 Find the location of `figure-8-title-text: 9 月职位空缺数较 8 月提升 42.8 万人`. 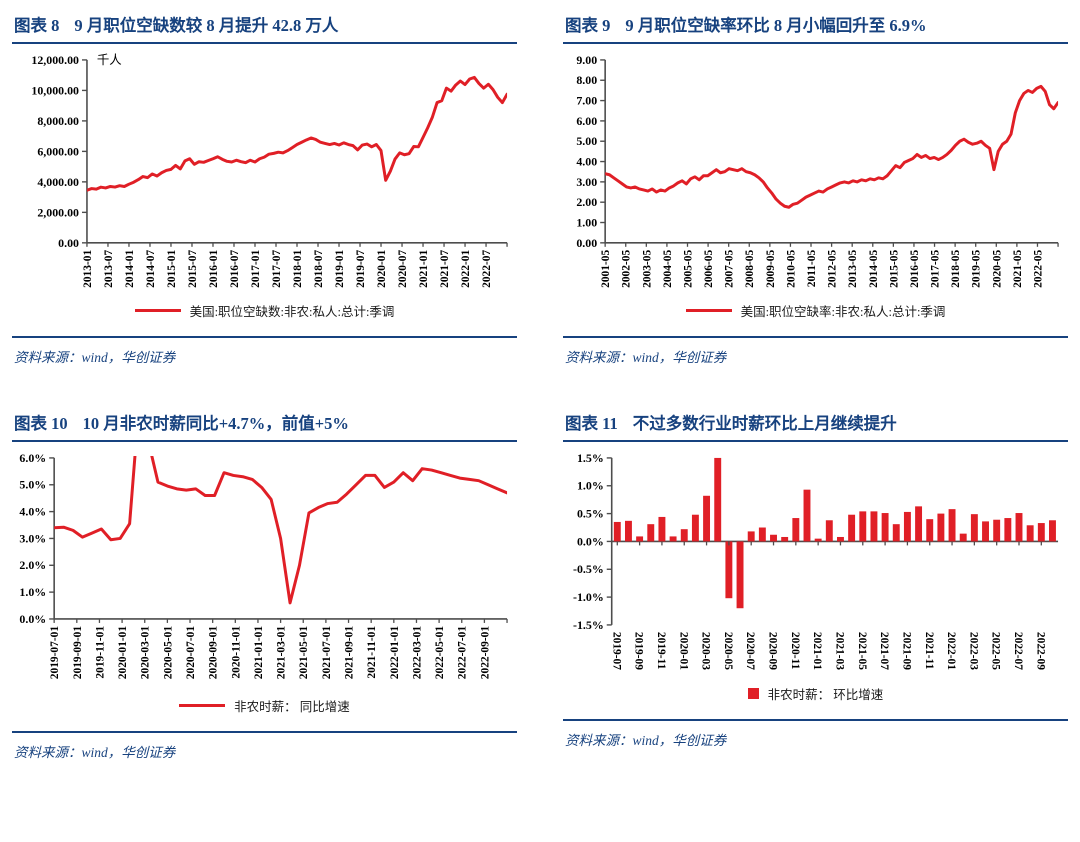

figure-8-title-text: 9 月职位空缺数较 8 月提升 42.8 万人 is located at coordinates (206, 25).